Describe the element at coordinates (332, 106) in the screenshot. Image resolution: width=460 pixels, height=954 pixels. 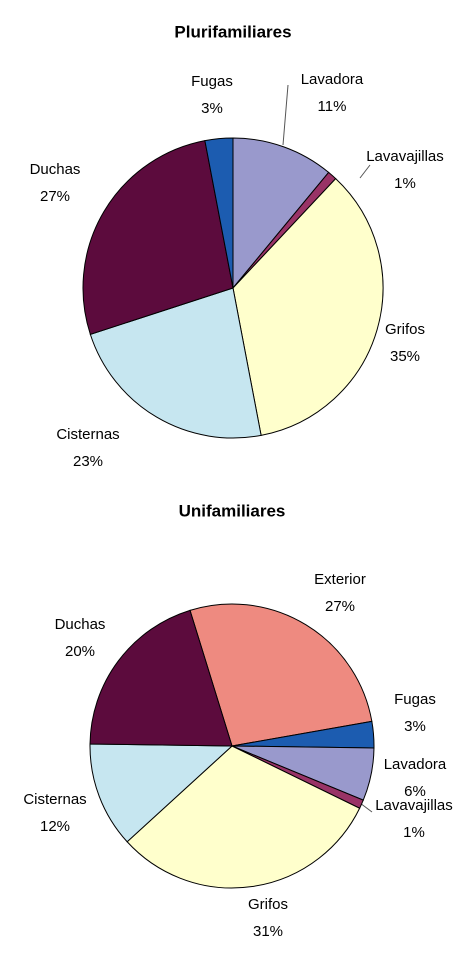
I see `value-label: 11%` at that location.